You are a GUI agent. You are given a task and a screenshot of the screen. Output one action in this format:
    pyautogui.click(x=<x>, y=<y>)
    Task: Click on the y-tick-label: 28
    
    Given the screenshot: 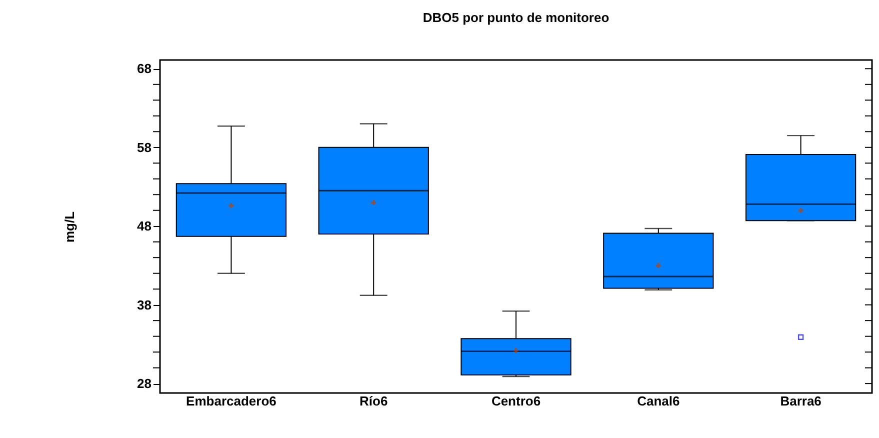 What is the action you would take?
    pyautogui.click(x=144, y=384)
    